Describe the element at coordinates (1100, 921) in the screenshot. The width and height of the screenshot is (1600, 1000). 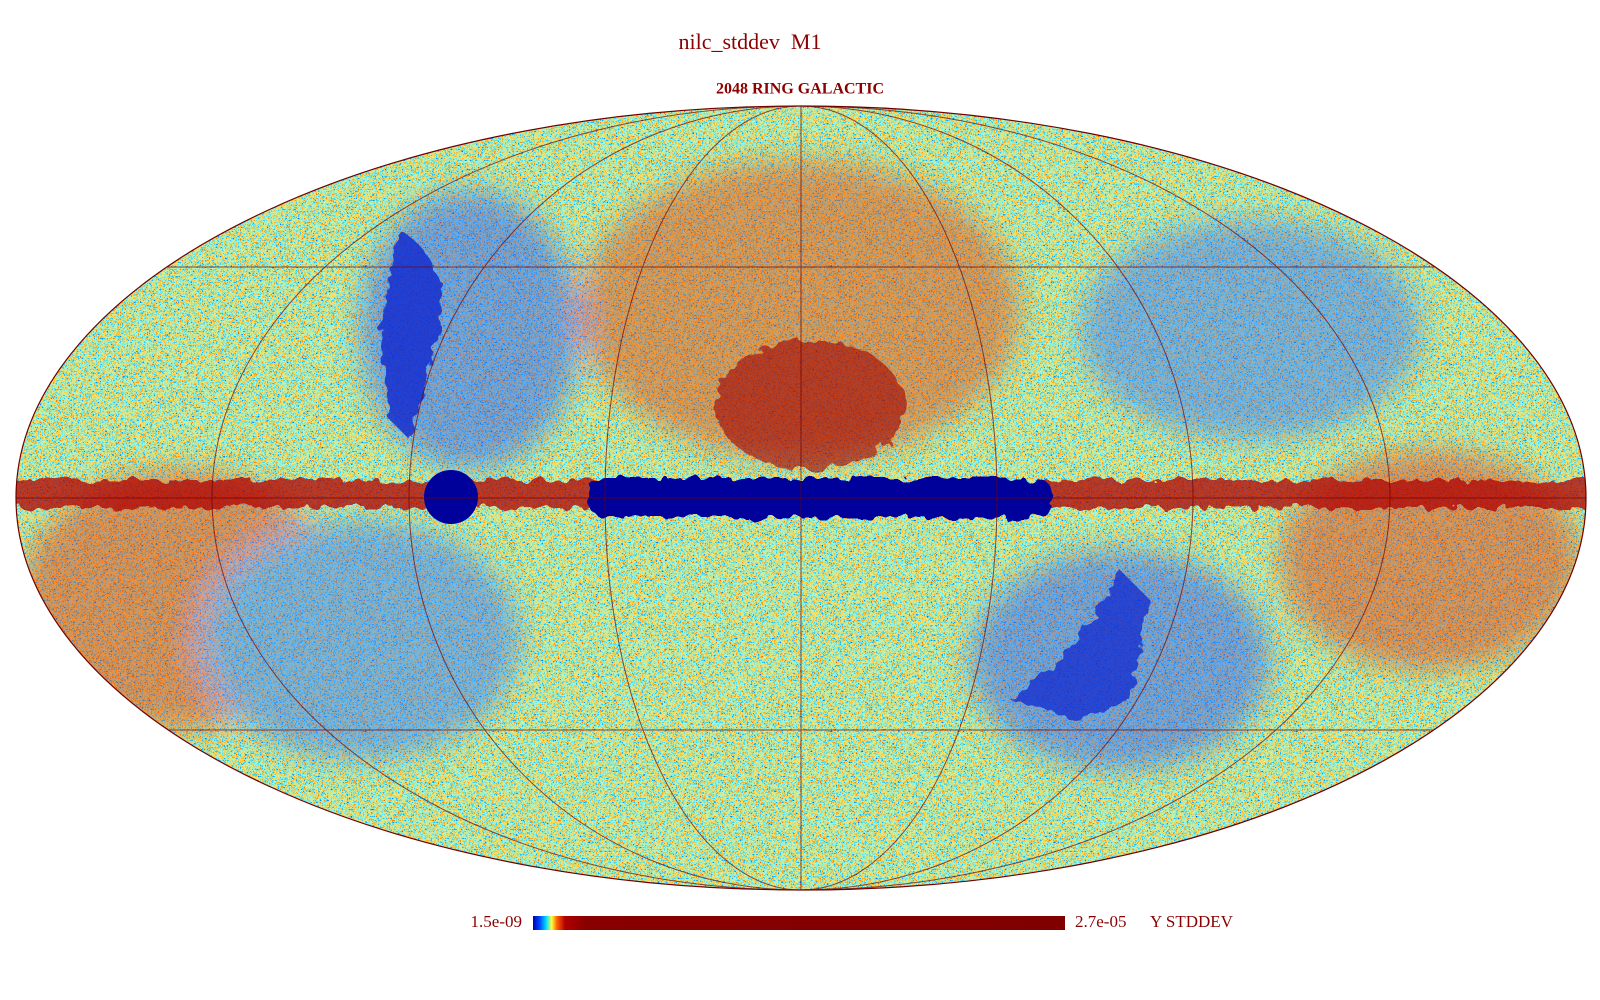
I see `colorbar-max: 2.7e-05` at that location.